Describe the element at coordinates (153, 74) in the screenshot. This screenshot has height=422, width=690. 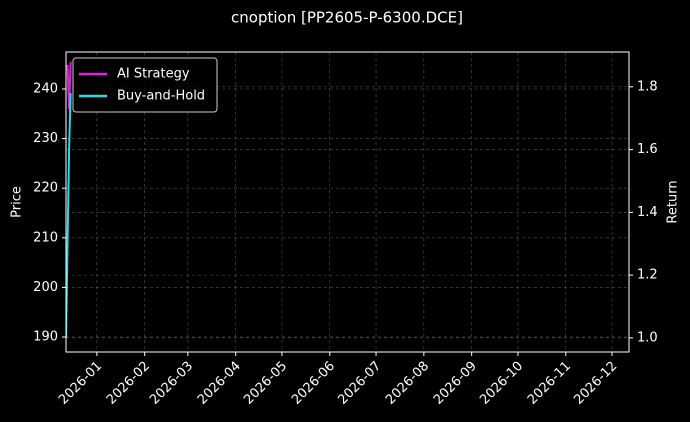
I see `legend-label: AI Strategy` at that location.